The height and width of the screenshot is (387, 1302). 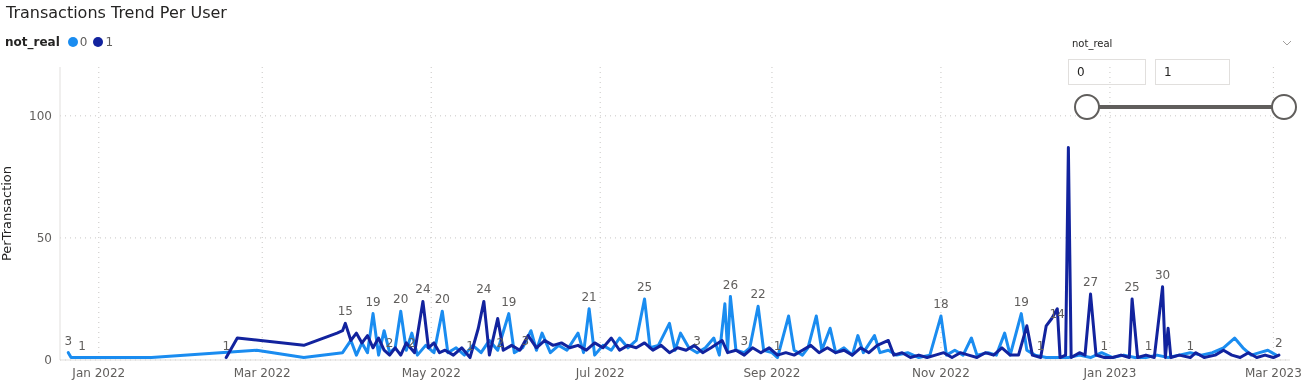 What do you see at coordinates (109, 42) in the screenshot?
I see `legend-label: 1` at bounding box center [109, 42].